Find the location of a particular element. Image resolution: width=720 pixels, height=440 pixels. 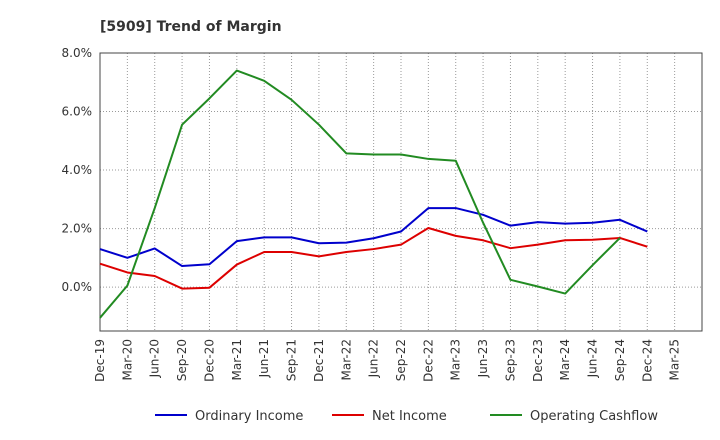

x-tick-label: Sep-21 is located at coordinates (292, 360).